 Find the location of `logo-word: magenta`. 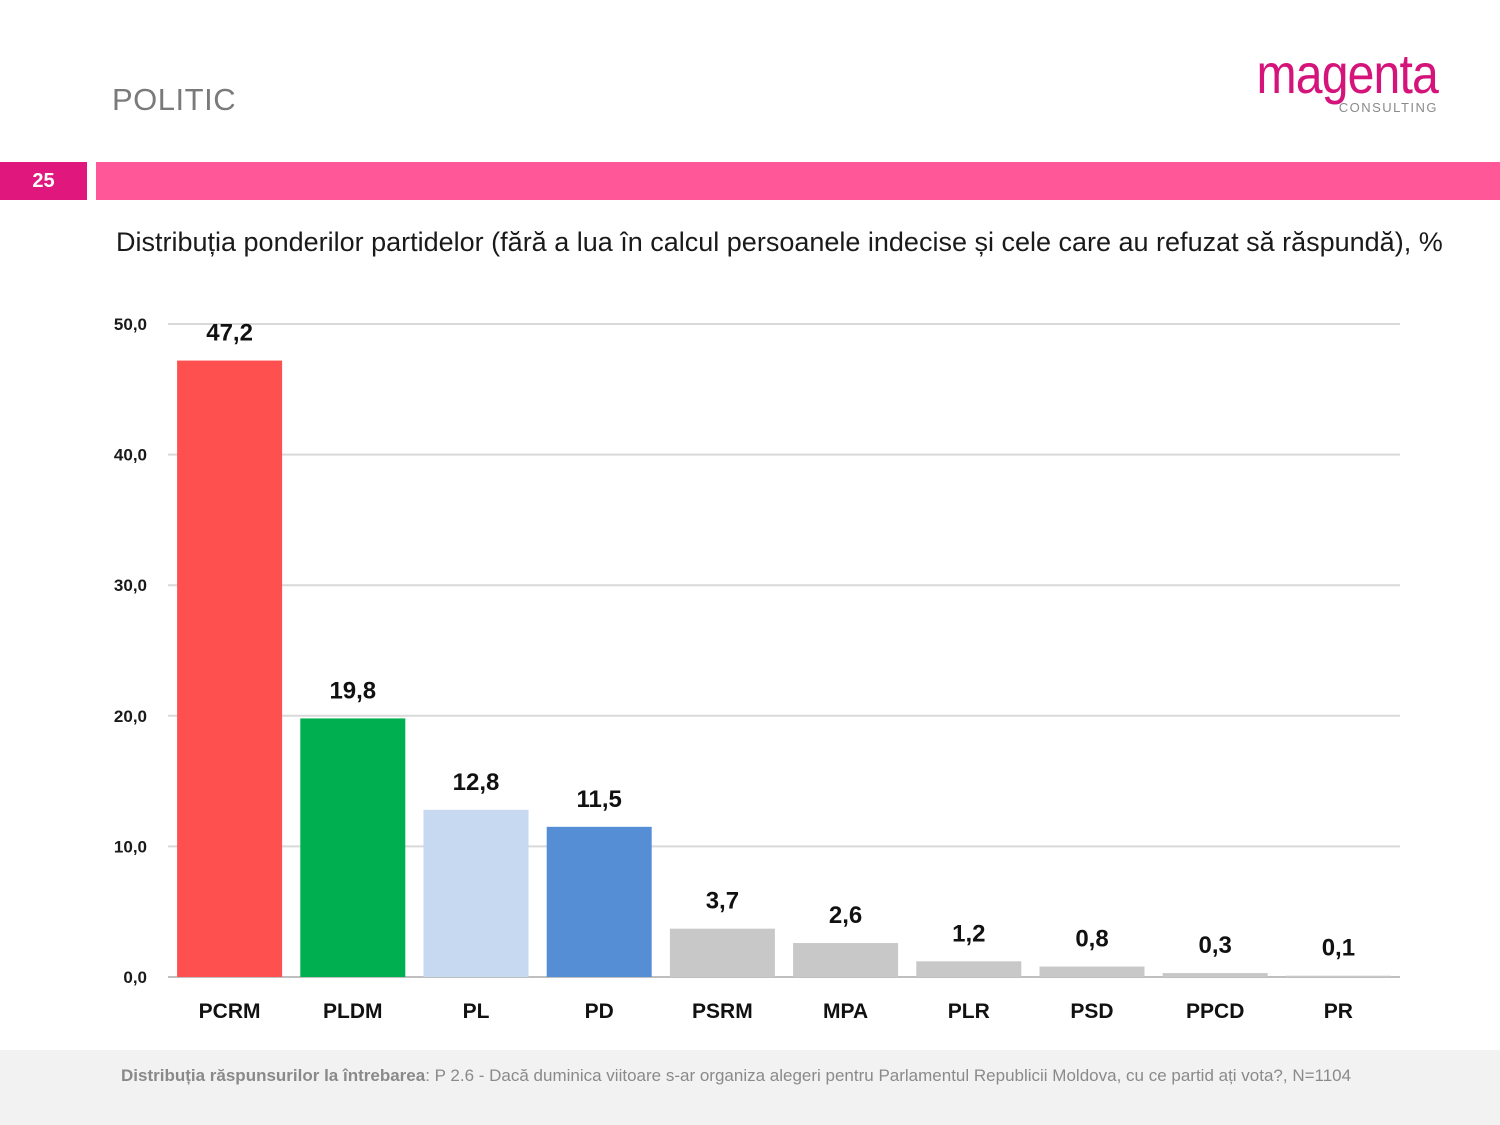

logo-word: magenta is located at coordinates (1347, 73).